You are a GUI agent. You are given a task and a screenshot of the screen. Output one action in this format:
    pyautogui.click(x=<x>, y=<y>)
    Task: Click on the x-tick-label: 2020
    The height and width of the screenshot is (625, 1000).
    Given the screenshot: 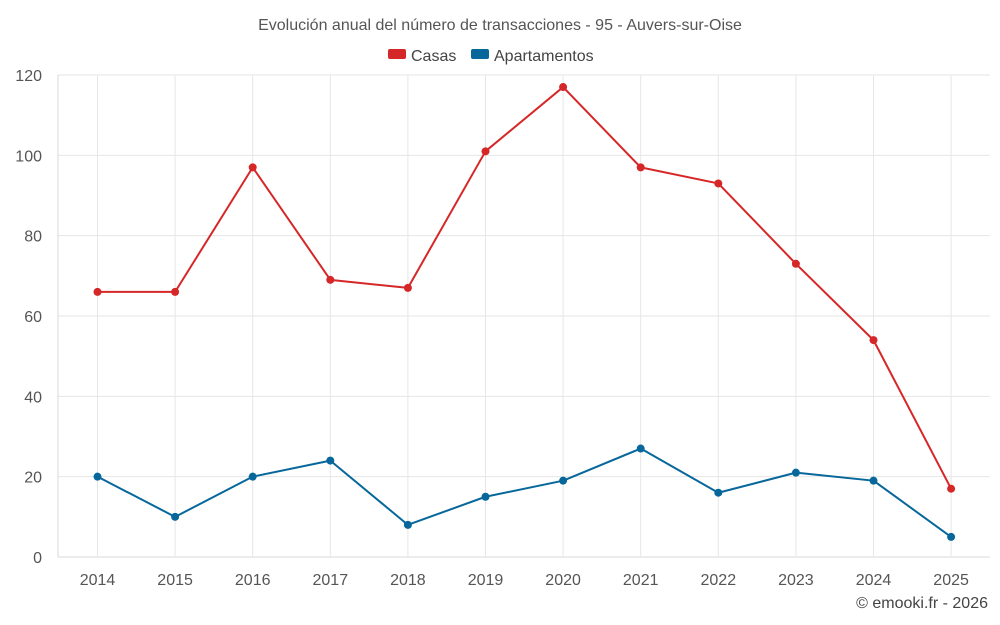 What is the action you would take?
    pyautogui.click(x=563, y=580)
    